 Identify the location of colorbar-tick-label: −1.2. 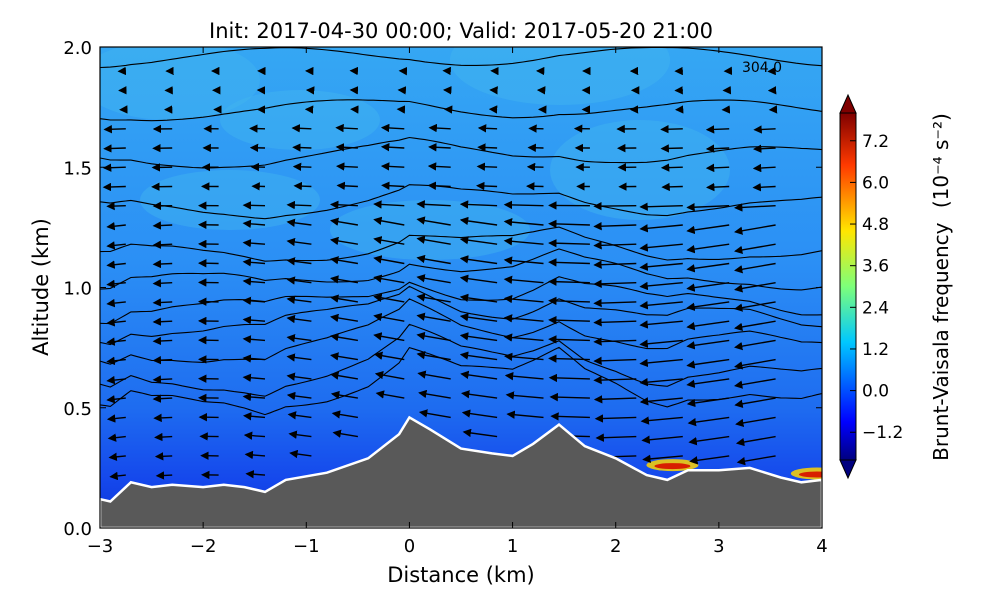
(882, 433).